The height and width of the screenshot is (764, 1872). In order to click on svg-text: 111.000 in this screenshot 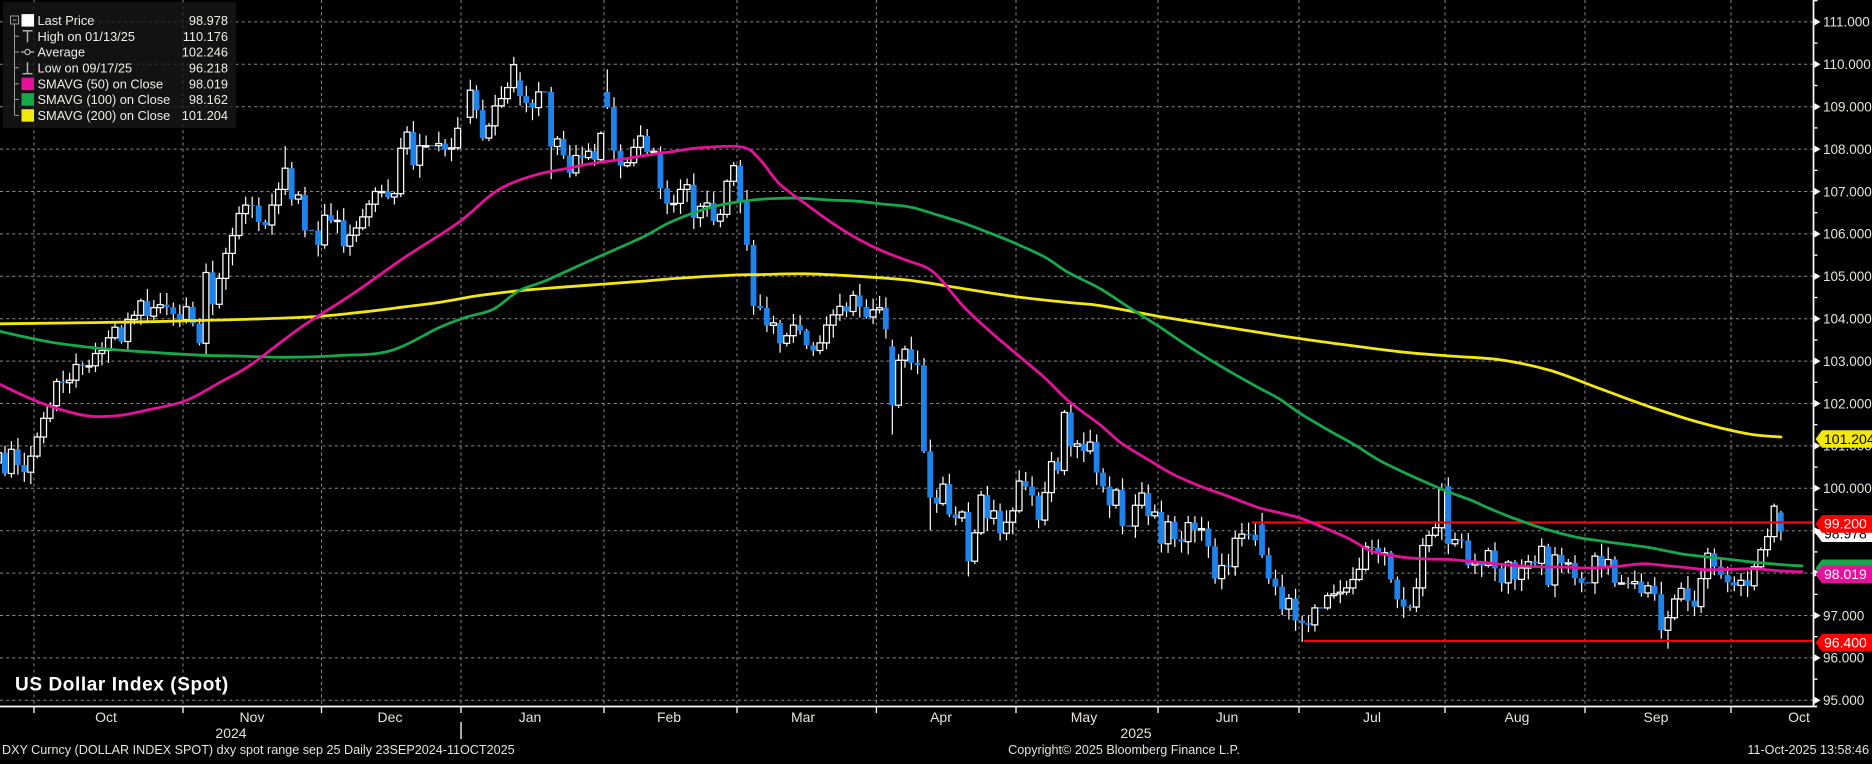, I will do `click(1846, 22)`.